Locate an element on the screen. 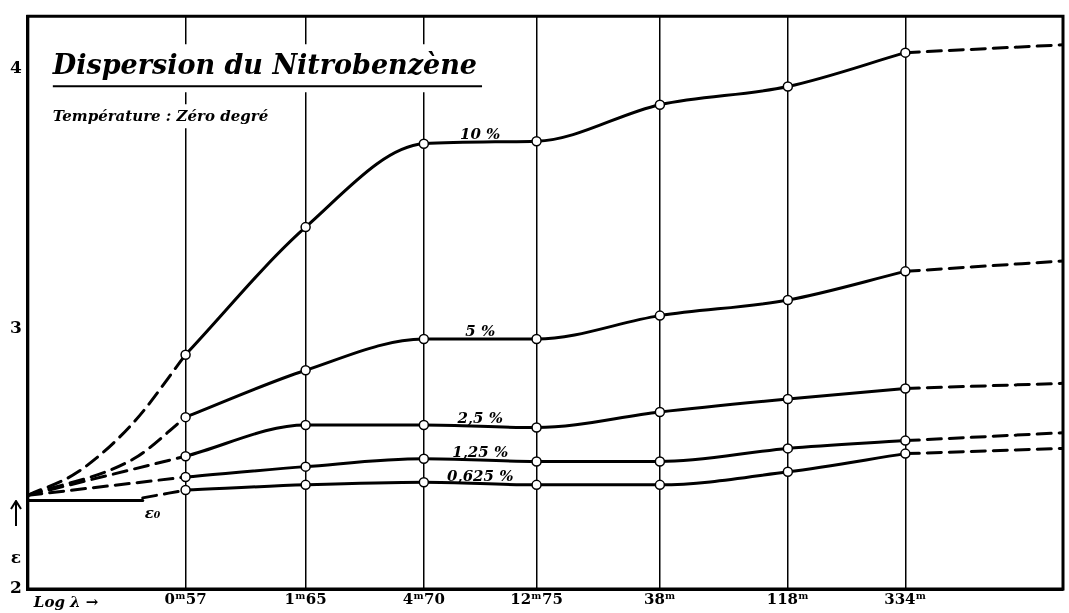 Image resolution: width=1069 pixels, height=613 pixels. y-tick-label: 4 is located at coordinates (15, 66).